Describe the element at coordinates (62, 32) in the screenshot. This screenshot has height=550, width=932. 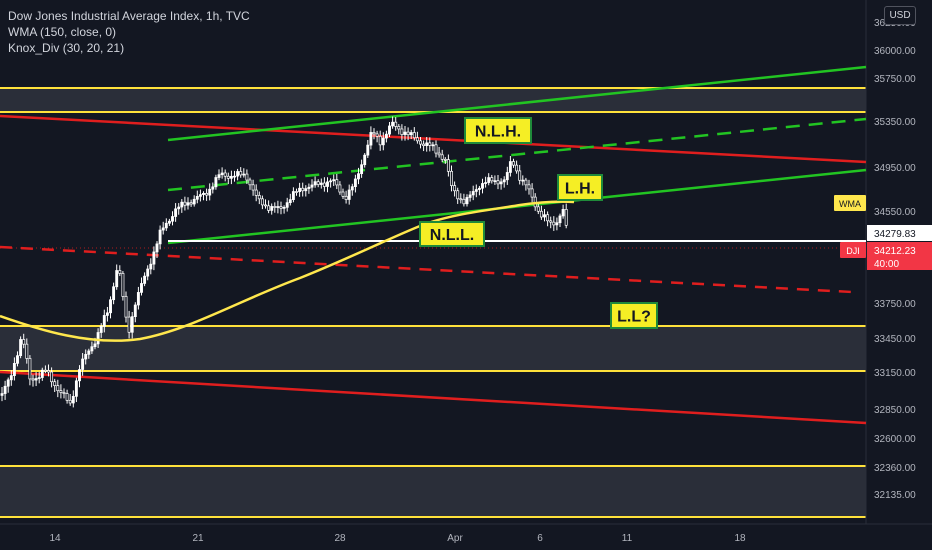
I see `wma-indicator-label: WMA (150, close, 0)` at that location.